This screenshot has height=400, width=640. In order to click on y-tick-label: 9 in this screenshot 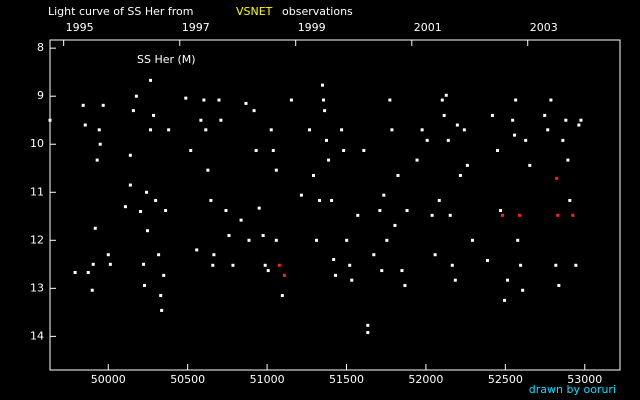, I will do `click(40, 95)`.